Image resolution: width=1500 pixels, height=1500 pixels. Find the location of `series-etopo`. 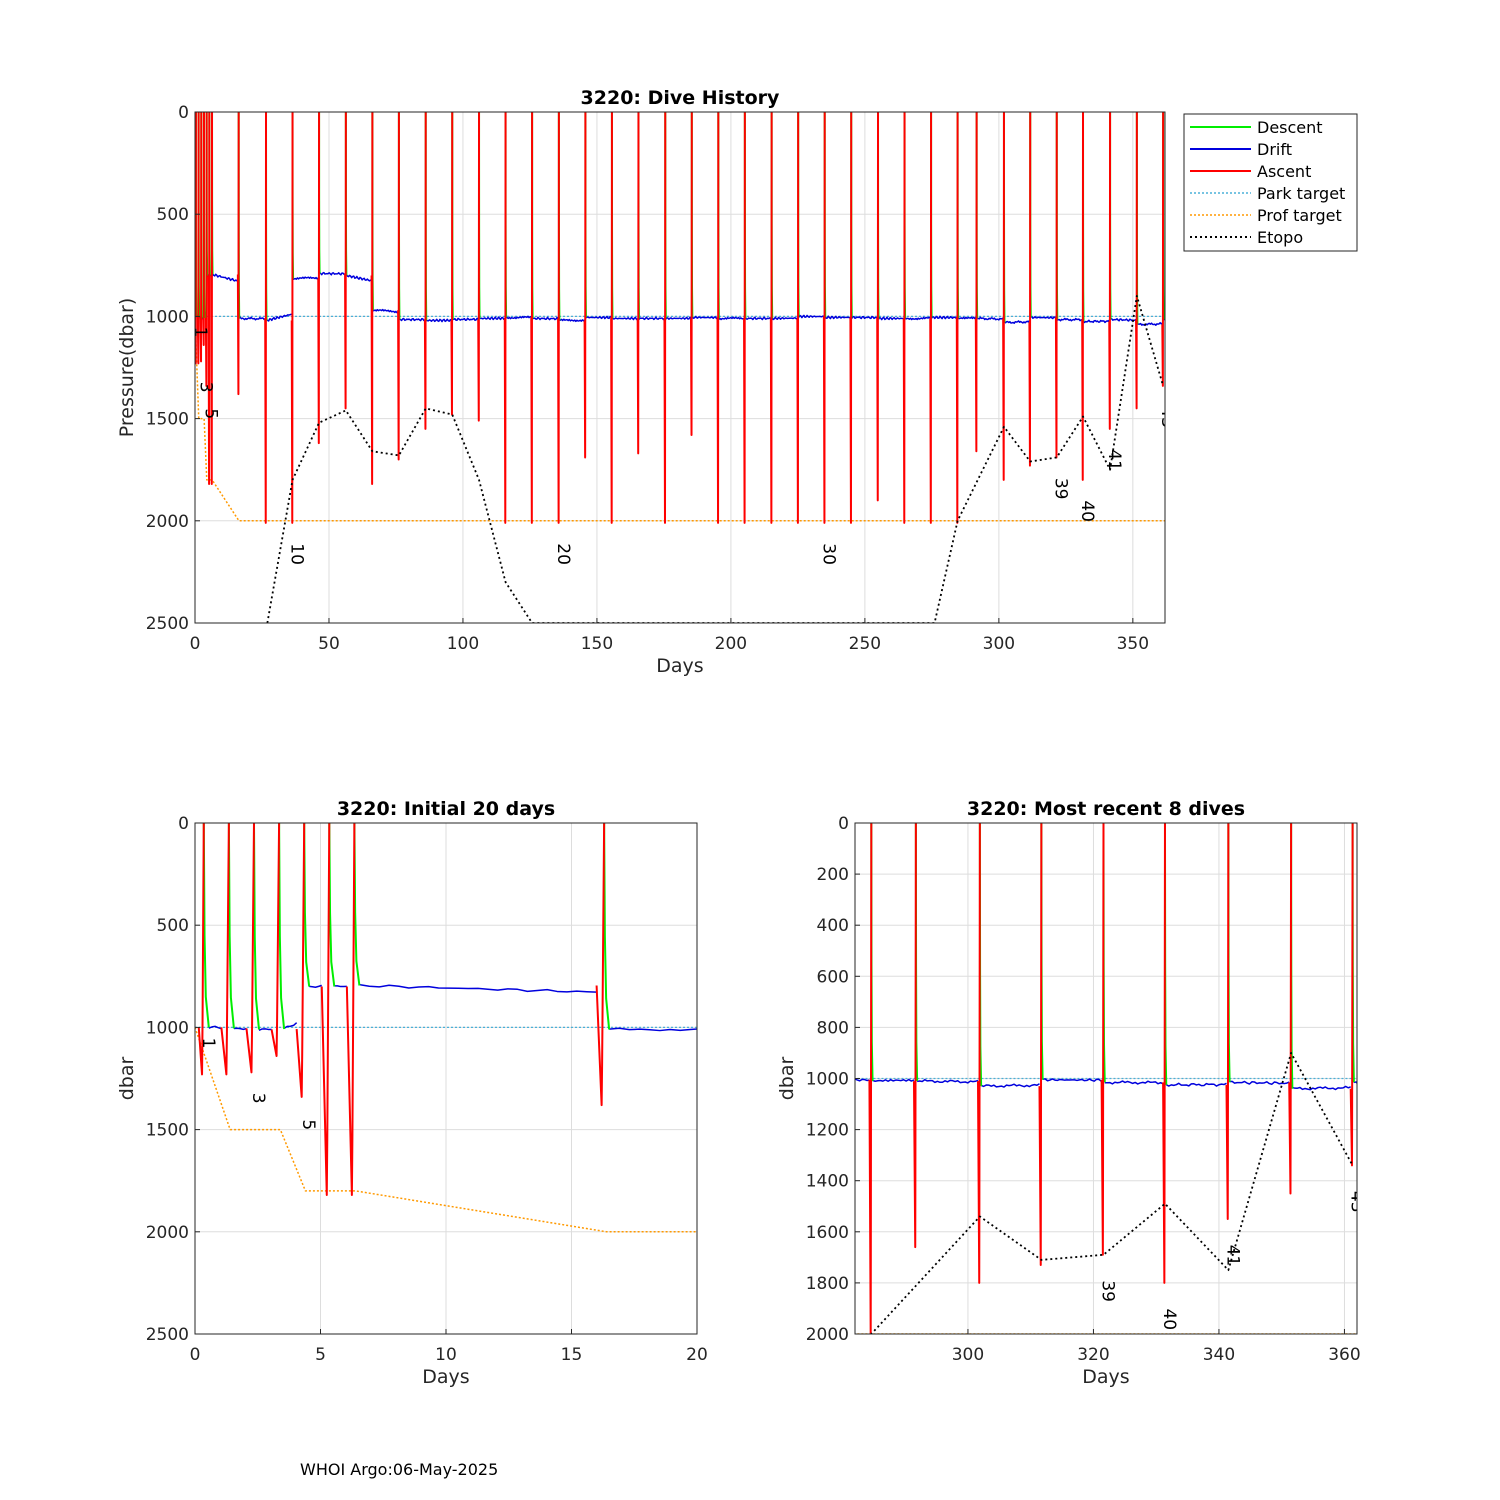

series-etopo is located at coordinates (715, 459).